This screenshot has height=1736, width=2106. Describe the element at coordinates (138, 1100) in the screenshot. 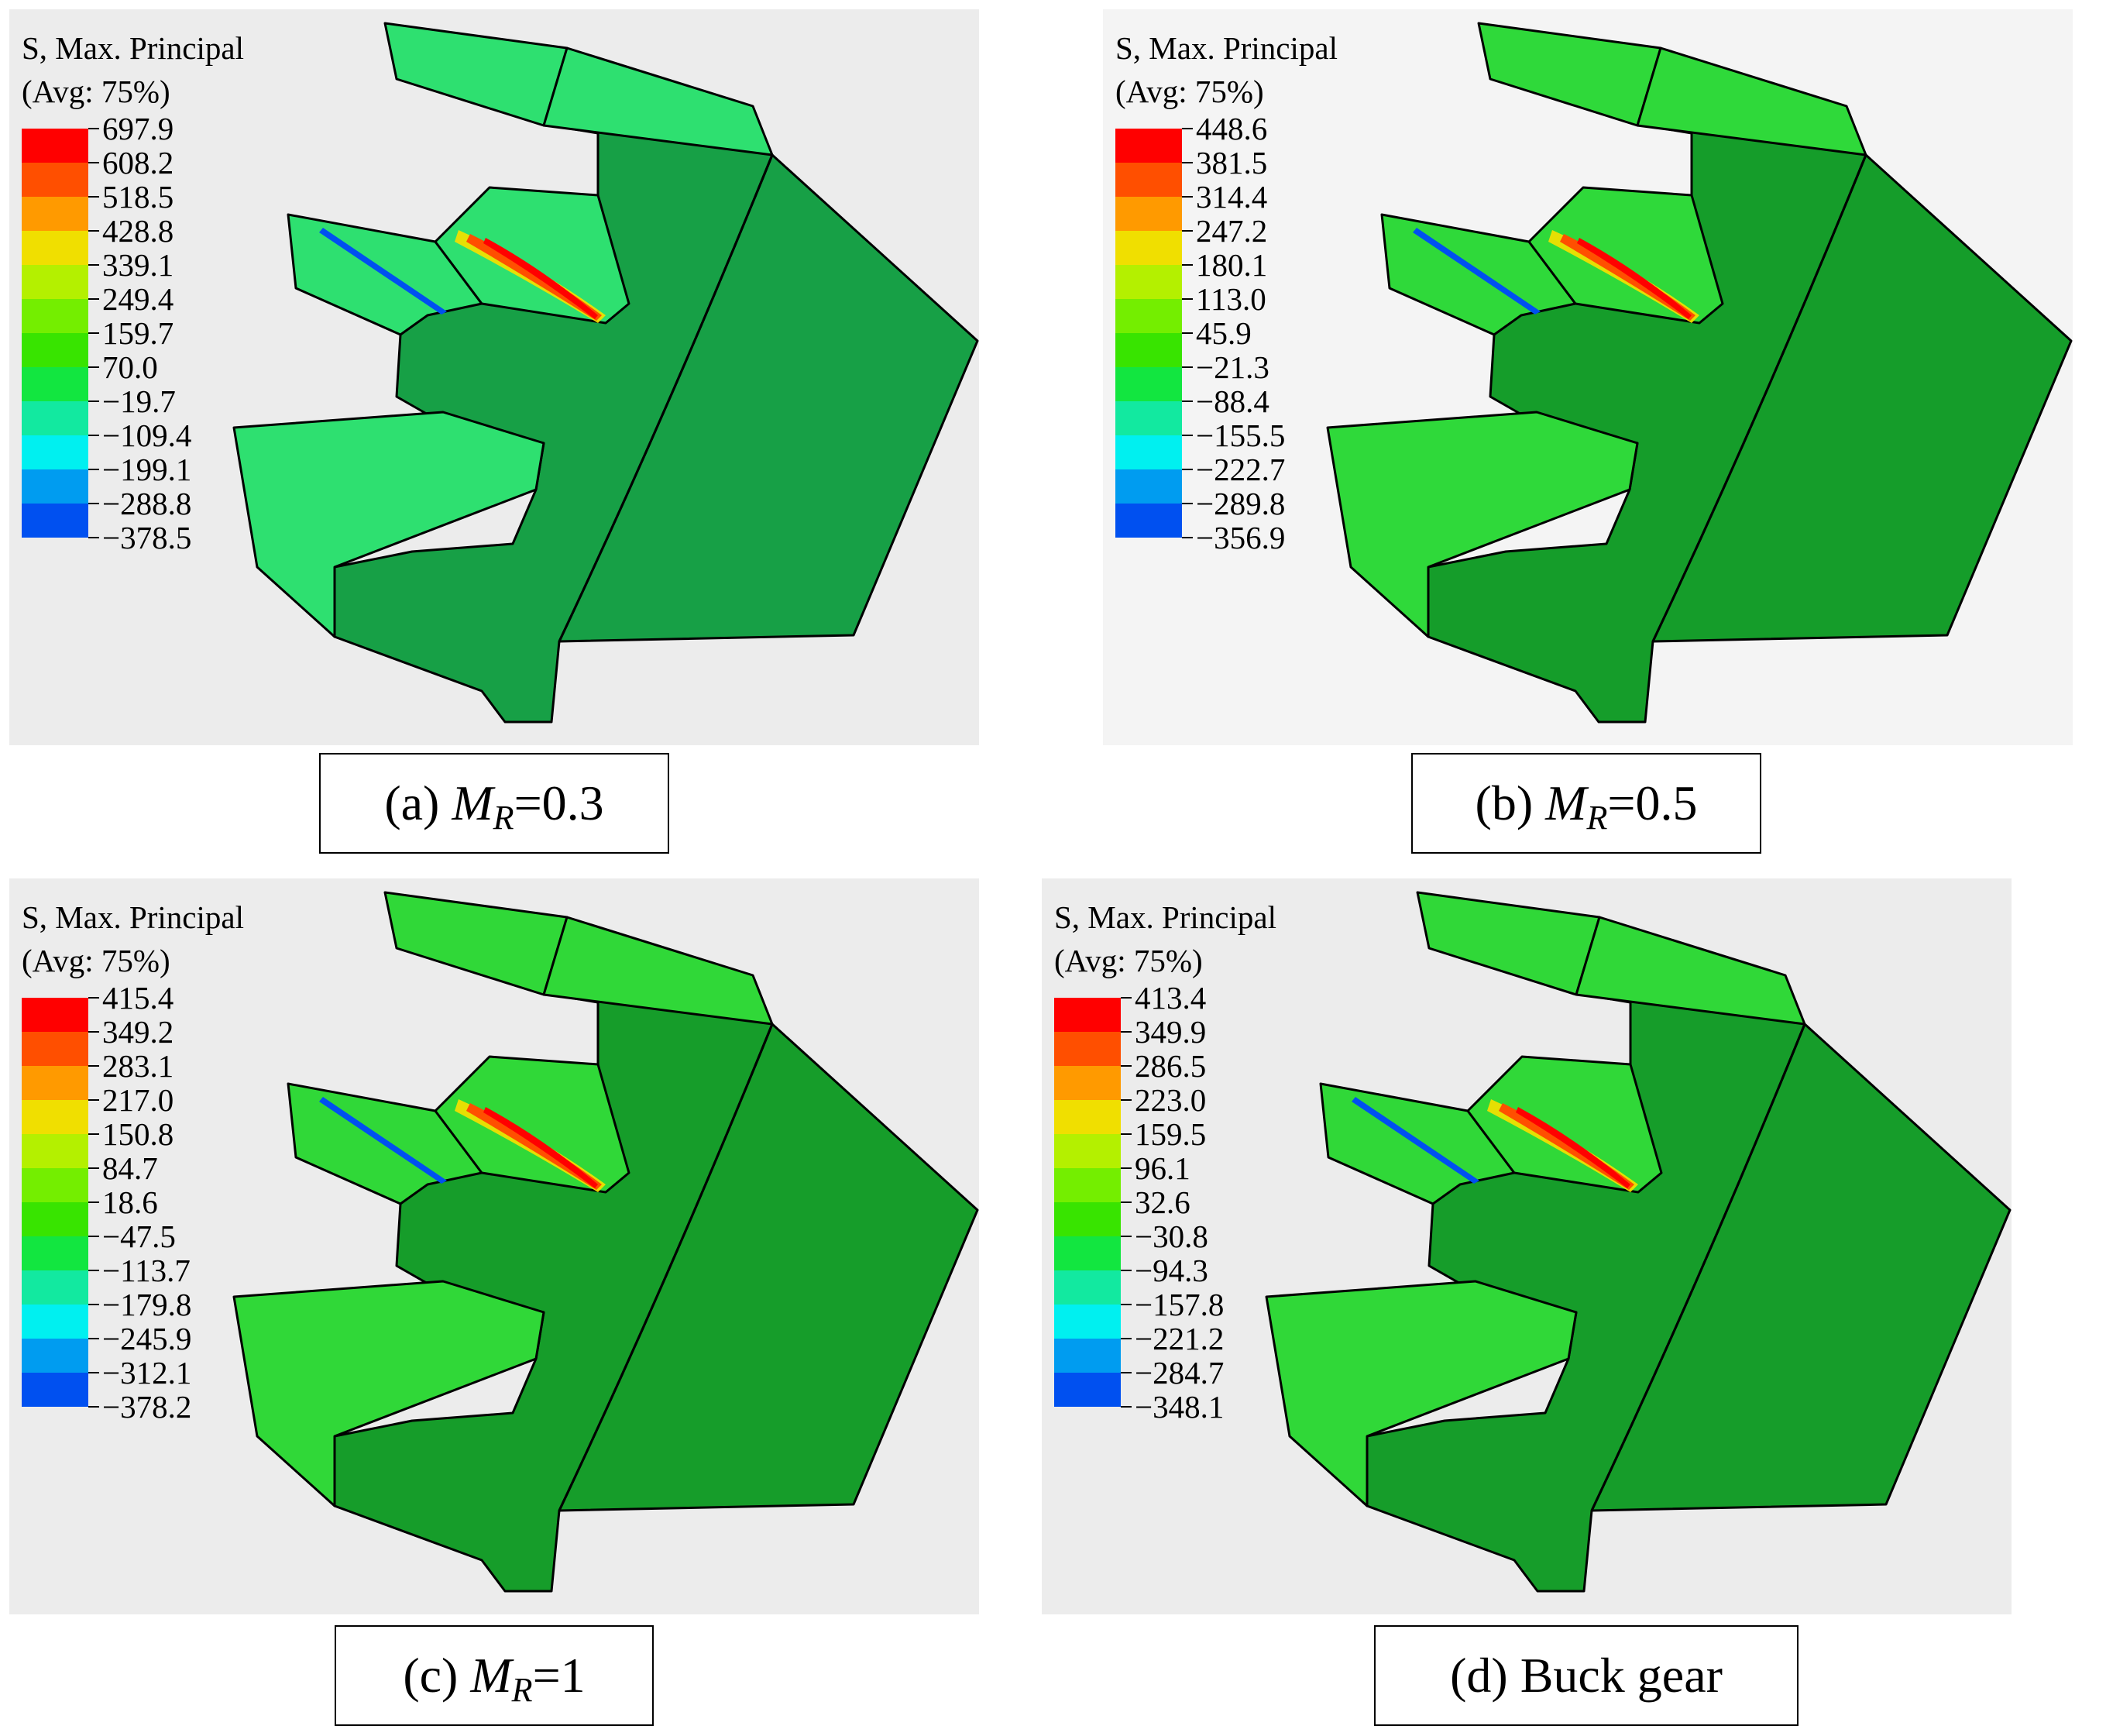

I see `legend-tick-label: 217.0` at that location.